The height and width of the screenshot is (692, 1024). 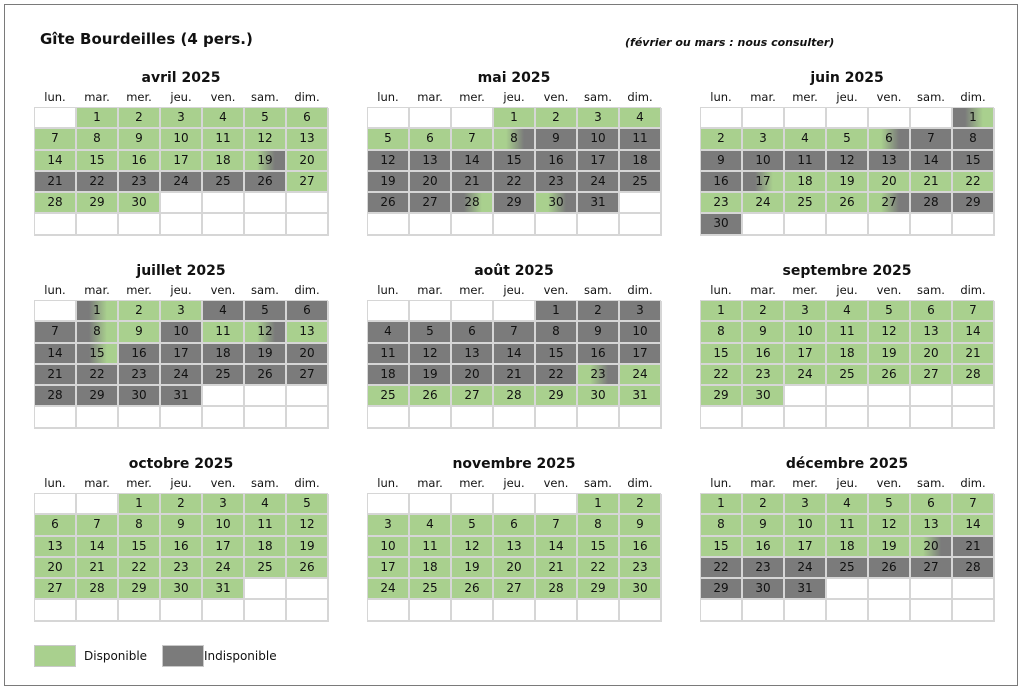 I want to click on weekday-label: mar., so click(x=430, y=97).